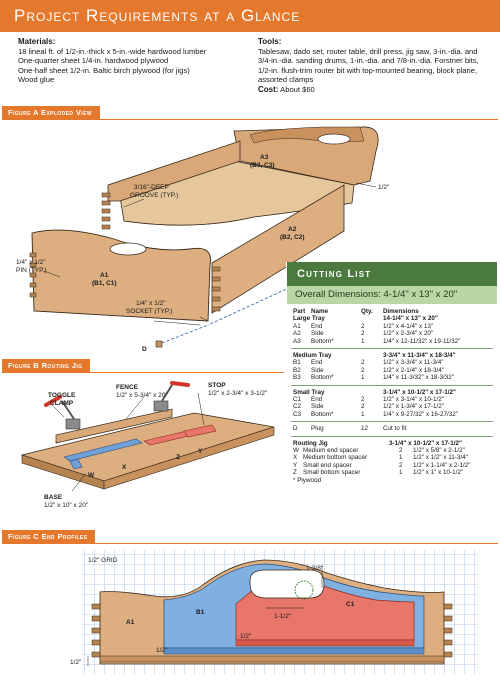 The image size is (500, 691). I want to click on table-cell: 1/2" x 1" x 10-1/2", so click(438, 473).